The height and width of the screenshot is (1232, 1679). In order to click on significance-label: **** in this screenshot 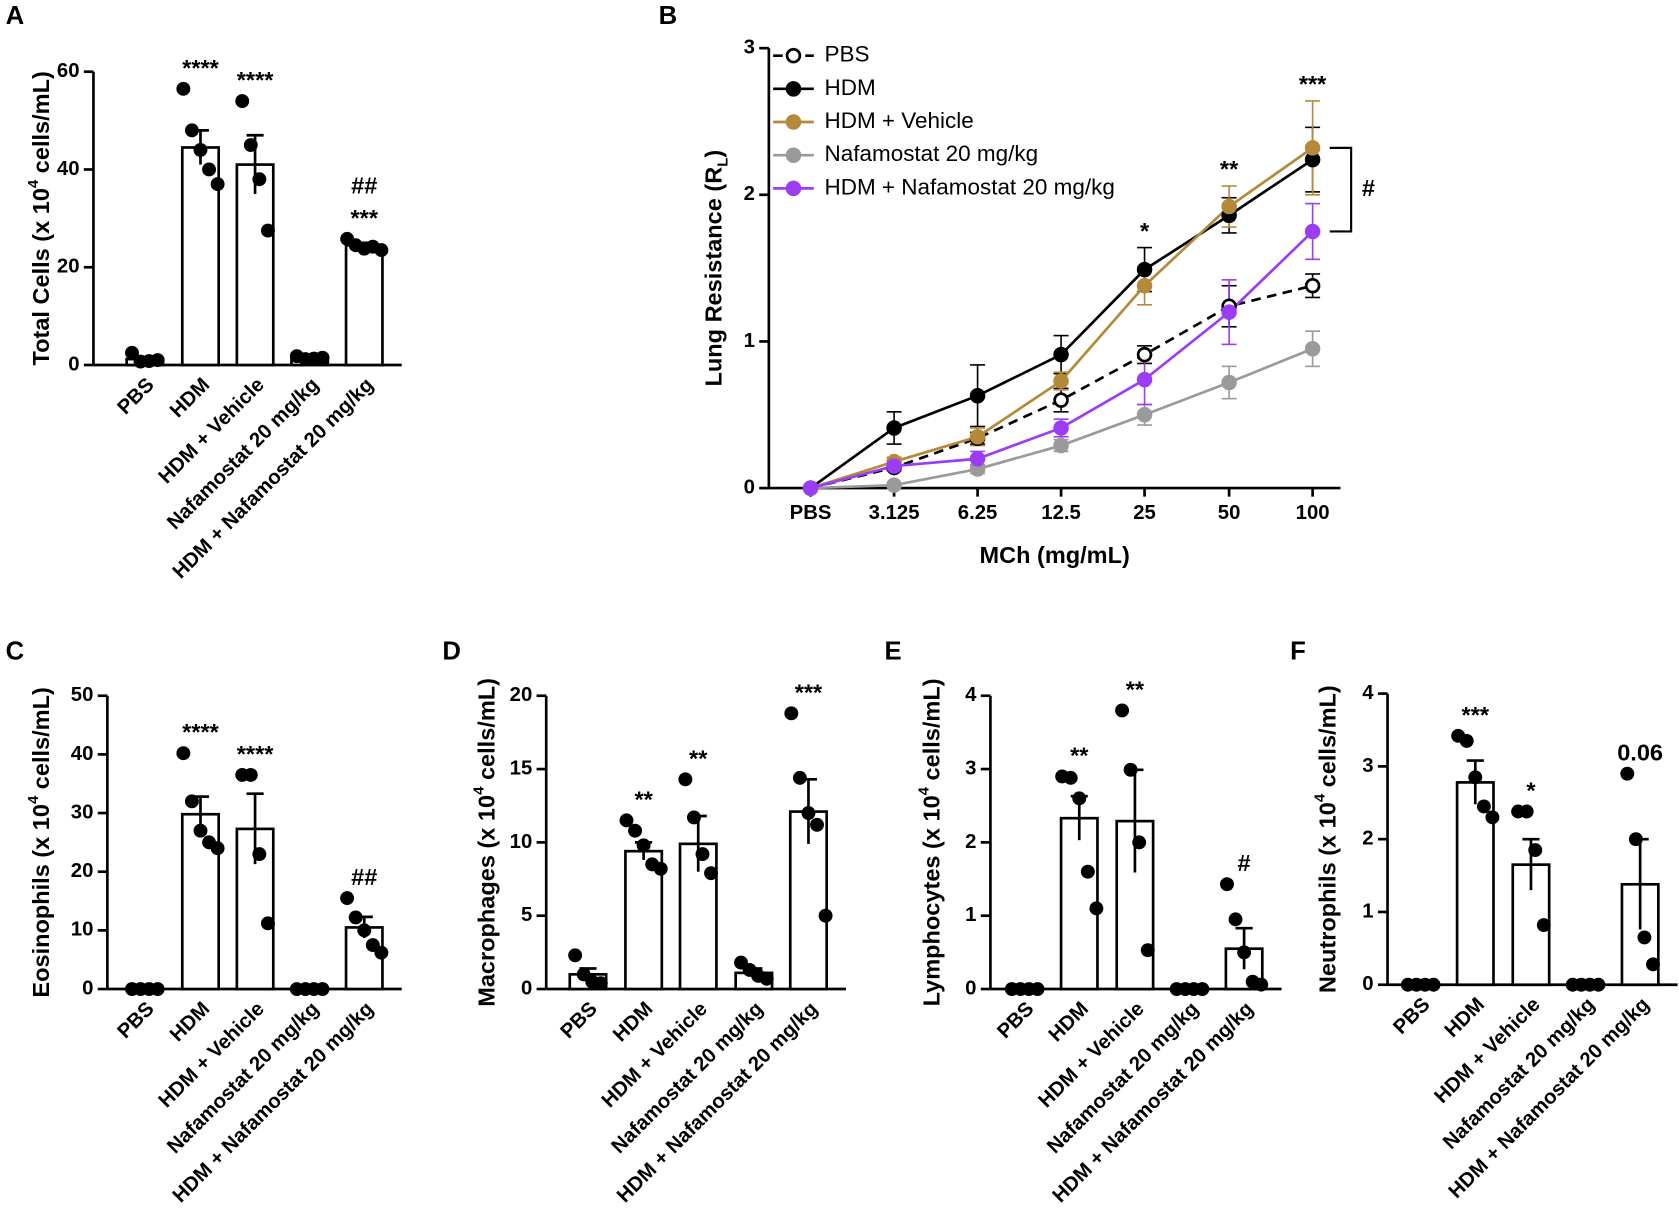, I will do `click(255, 754)`.